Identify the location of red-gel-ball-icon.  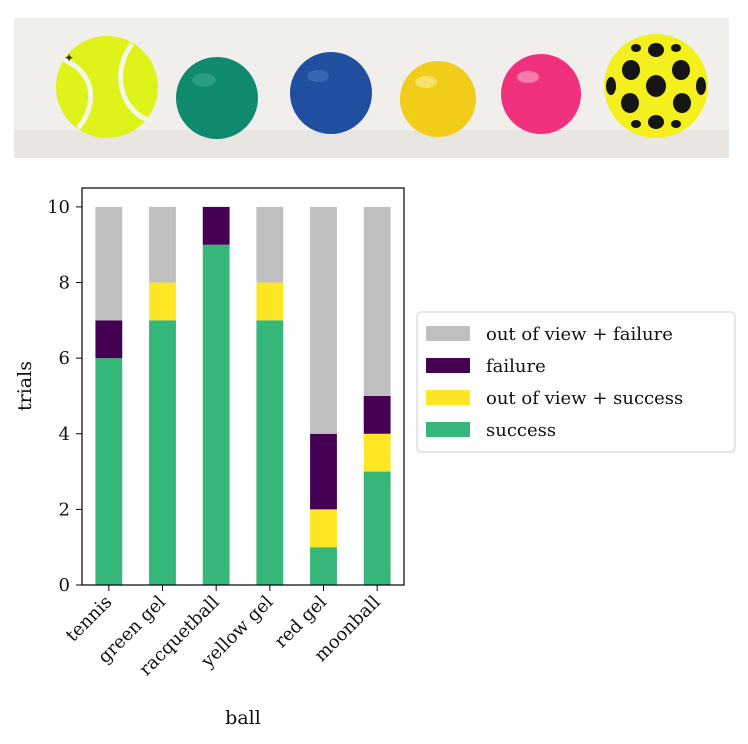
(541, 94).